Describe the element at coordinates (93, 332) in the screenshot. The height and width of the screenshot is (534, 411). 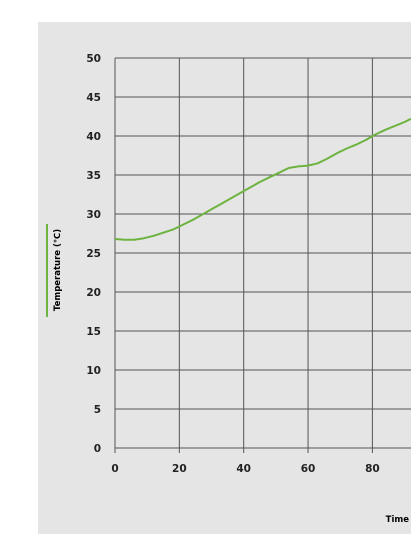
I see `y-tick-label: 15` at that location.